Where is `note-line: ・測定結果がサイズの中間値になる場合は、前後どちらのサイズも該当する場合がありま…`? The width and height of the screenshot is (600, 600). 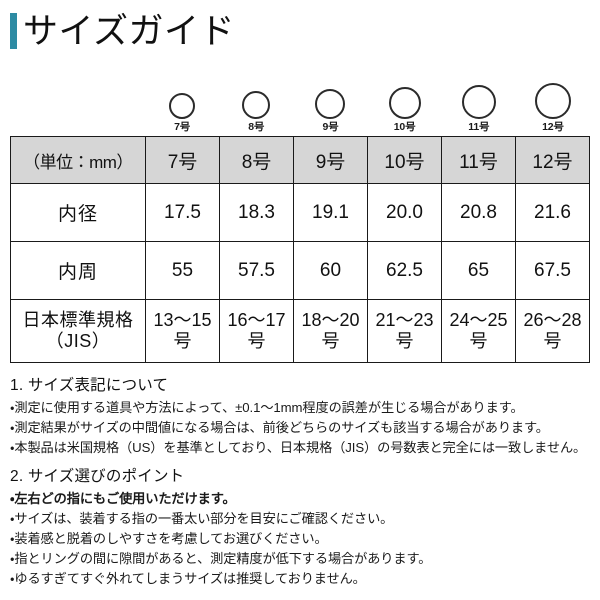 note-line: ・測定結果がサイズの中間値になる場合は、前後どちらのサイズも該当する場合がありま… is located at coordinates (279, 427).